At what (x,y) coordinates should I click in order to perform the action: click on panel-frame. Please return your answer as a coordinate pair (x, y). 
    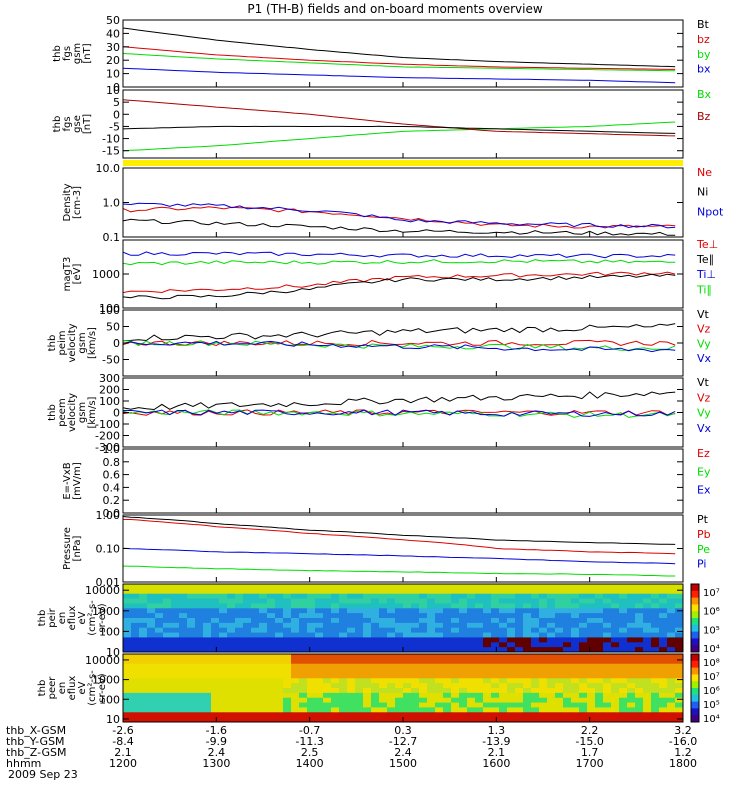
    Looking at the image, I should click on (403, 53).